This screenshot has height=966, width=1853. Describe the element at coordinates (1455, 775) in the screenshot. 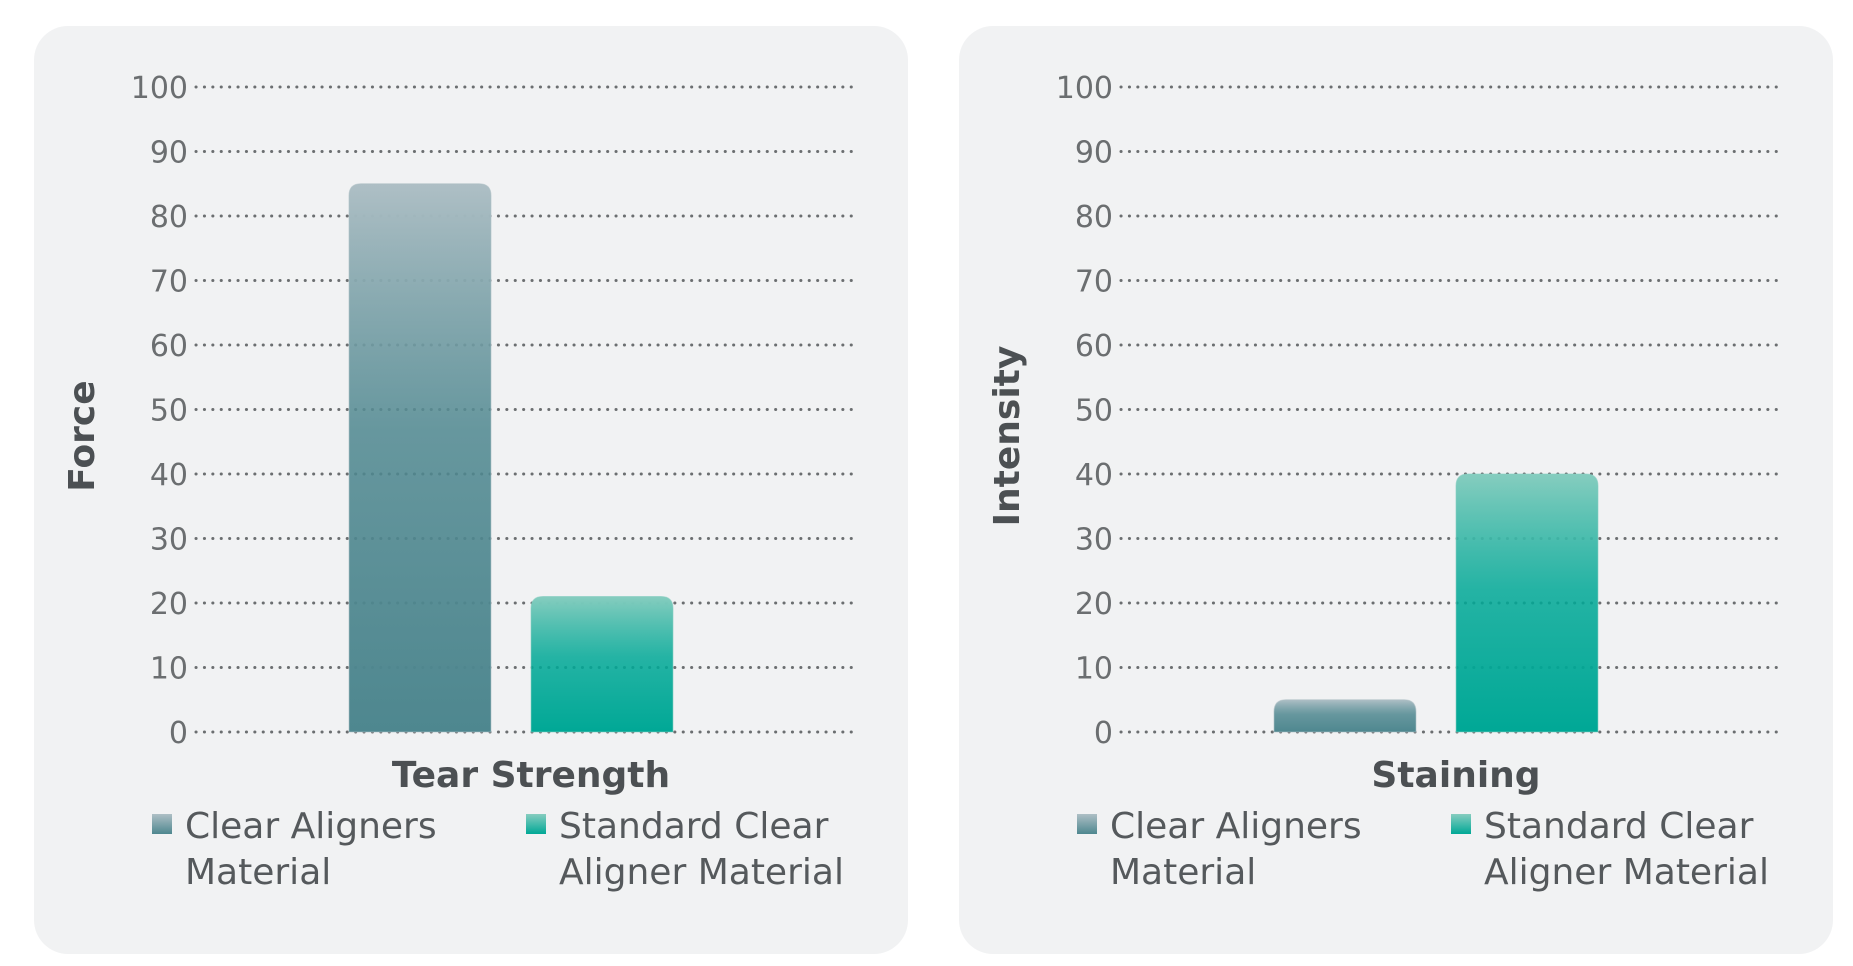

I see `x-axis-category-label: Staining` at that location.